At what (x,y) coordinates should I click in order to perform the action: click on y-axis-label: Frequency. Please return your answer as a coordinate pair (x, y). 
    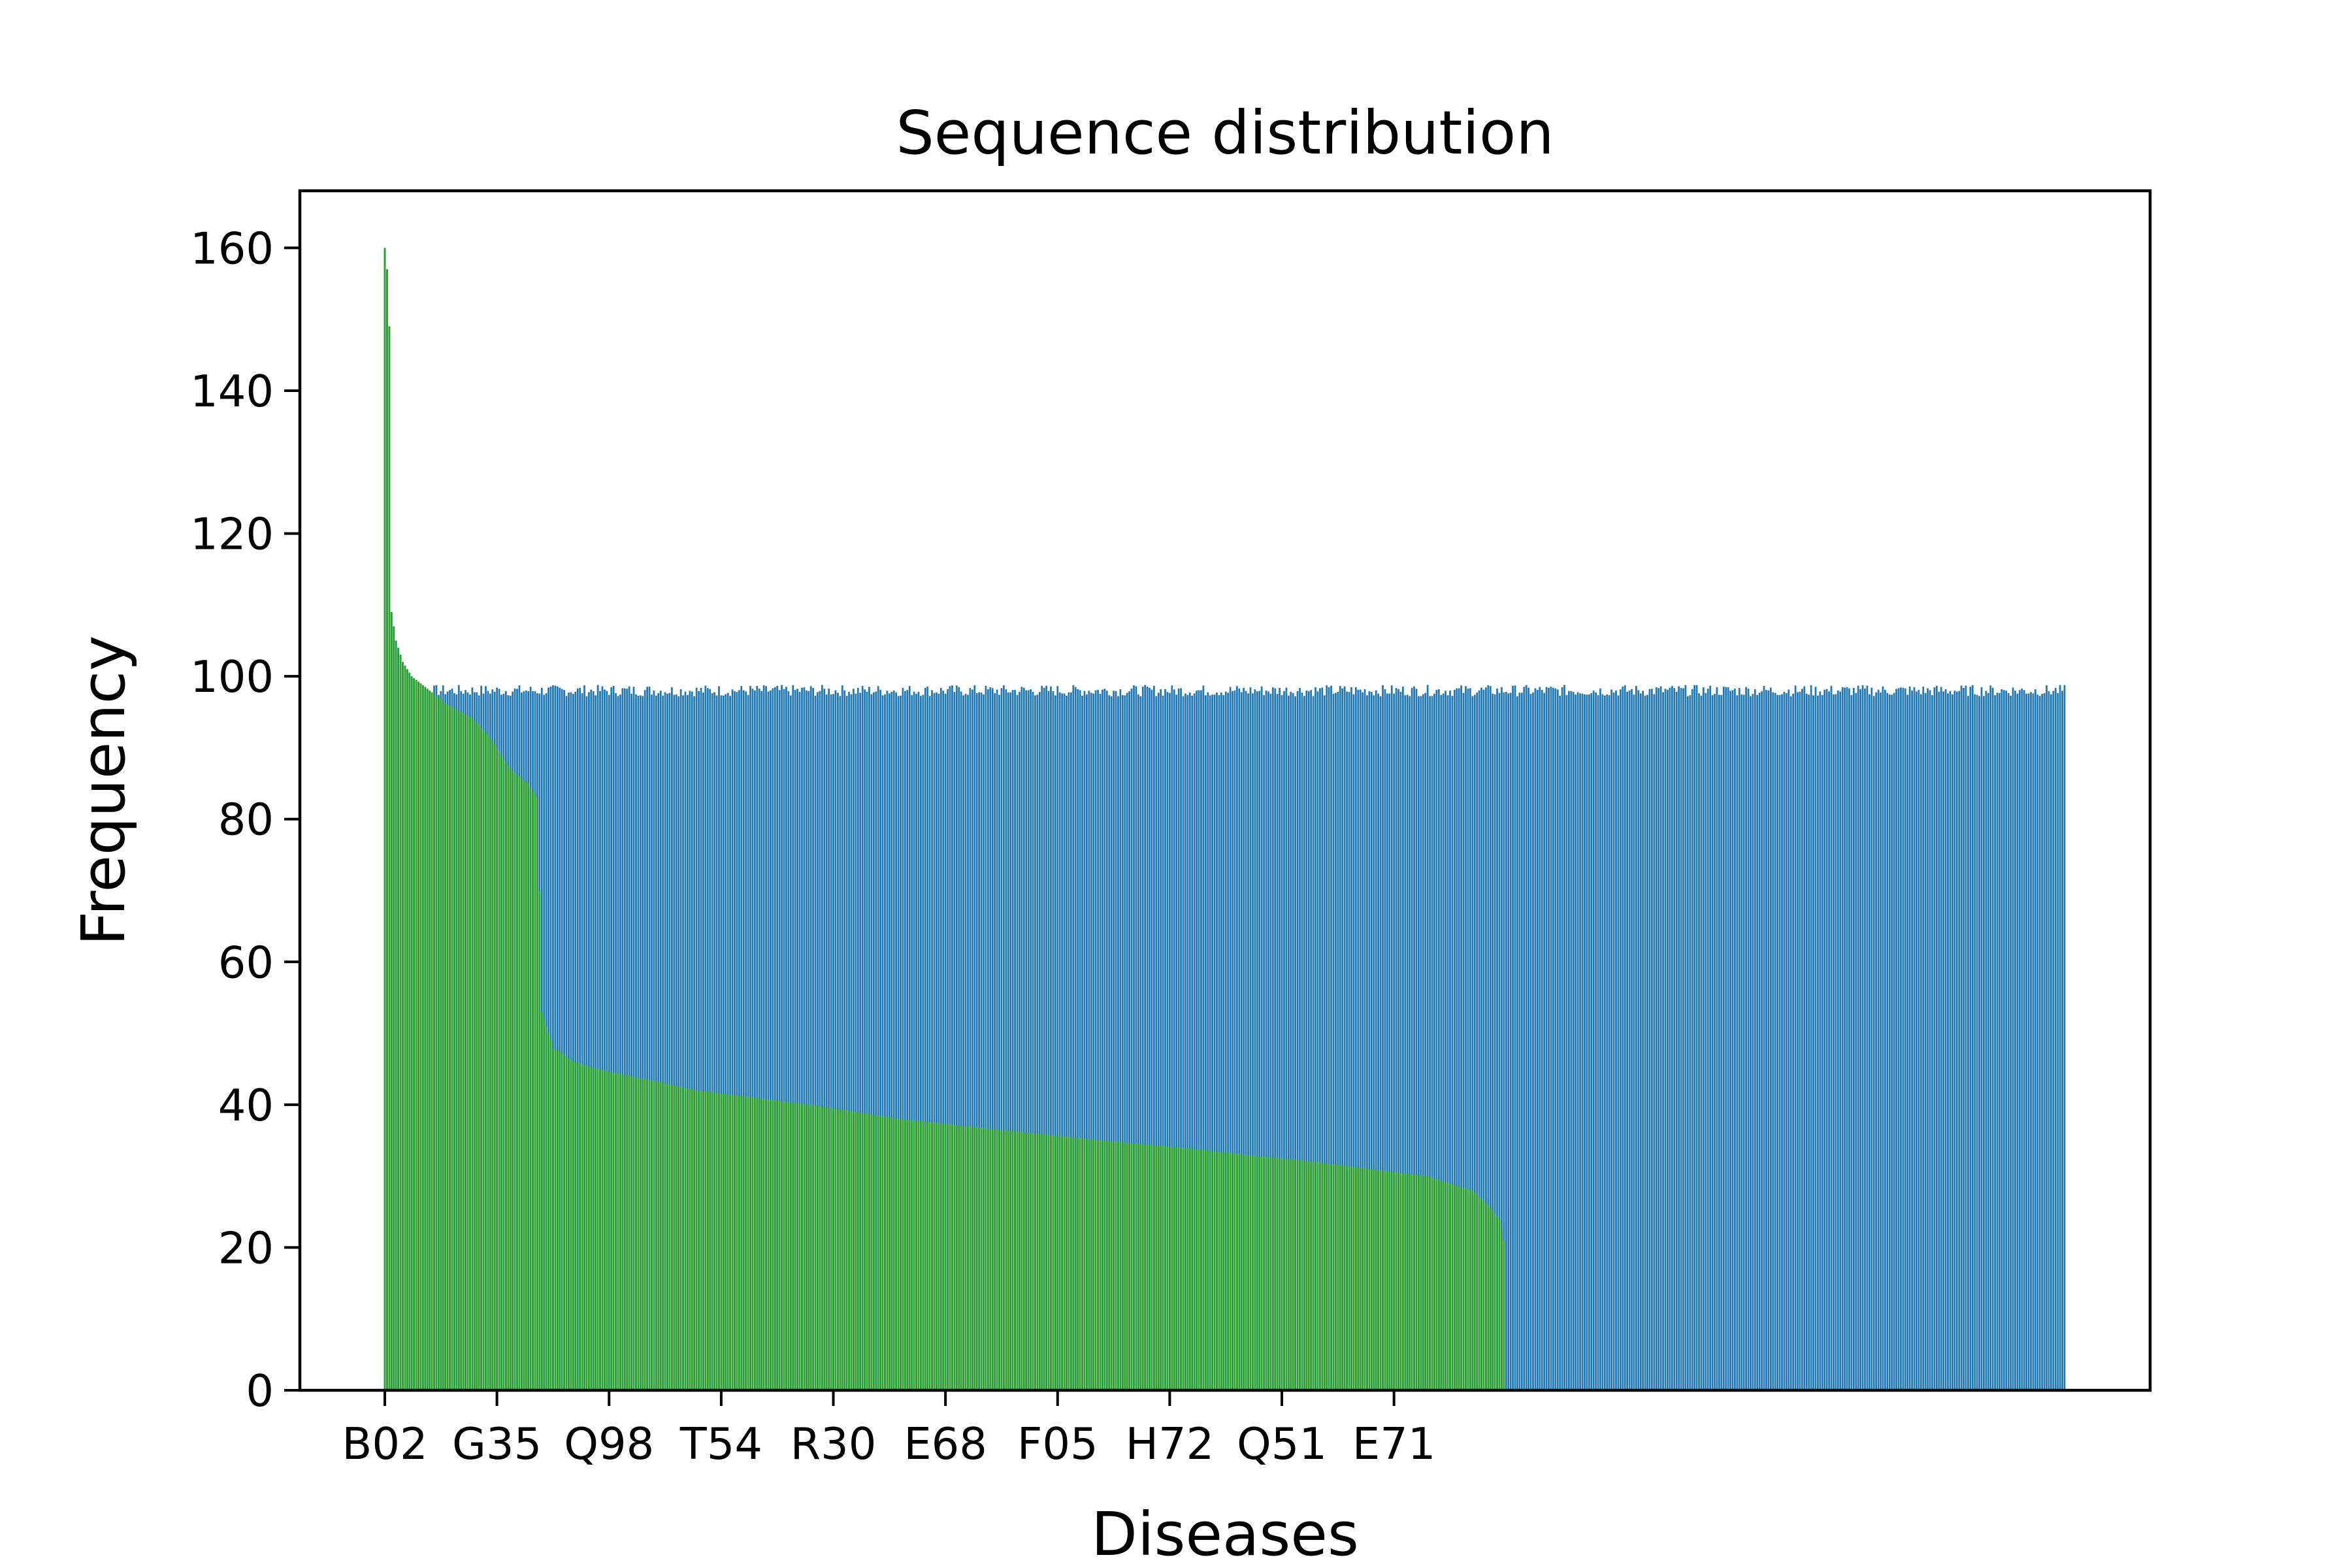
    Looking at the image, I should click on (104, 790).